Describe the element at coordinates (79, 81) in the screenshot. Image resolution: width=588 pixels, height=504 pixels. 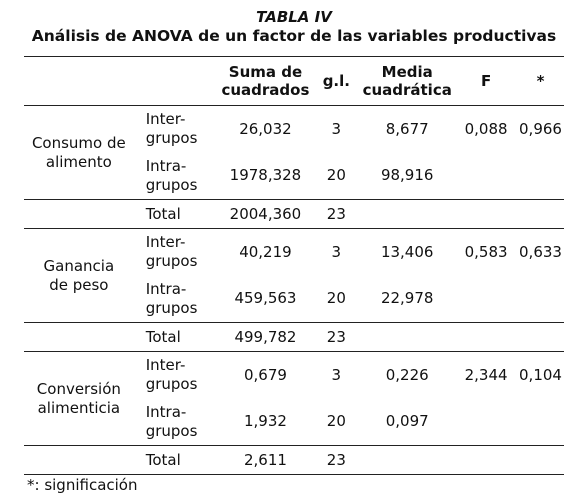
I see `header-empty-group` at that location.